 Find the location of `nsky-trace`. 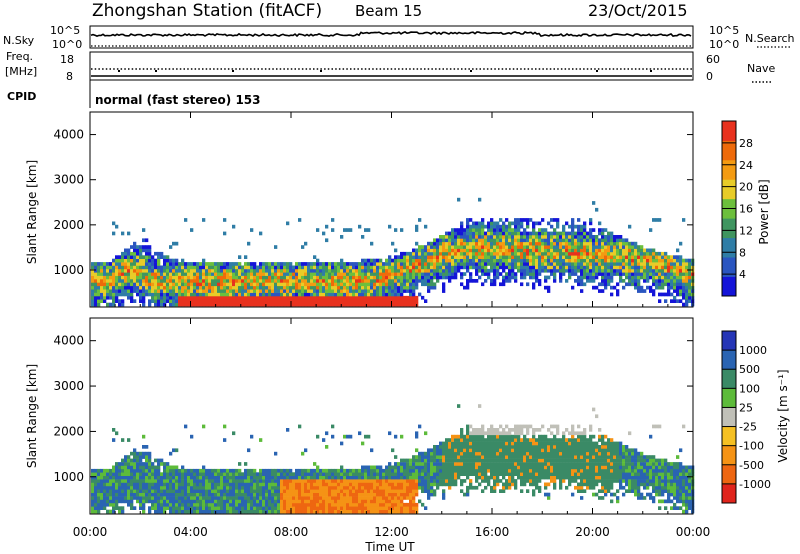

nsky-trace is located at coordinates (391, 39).